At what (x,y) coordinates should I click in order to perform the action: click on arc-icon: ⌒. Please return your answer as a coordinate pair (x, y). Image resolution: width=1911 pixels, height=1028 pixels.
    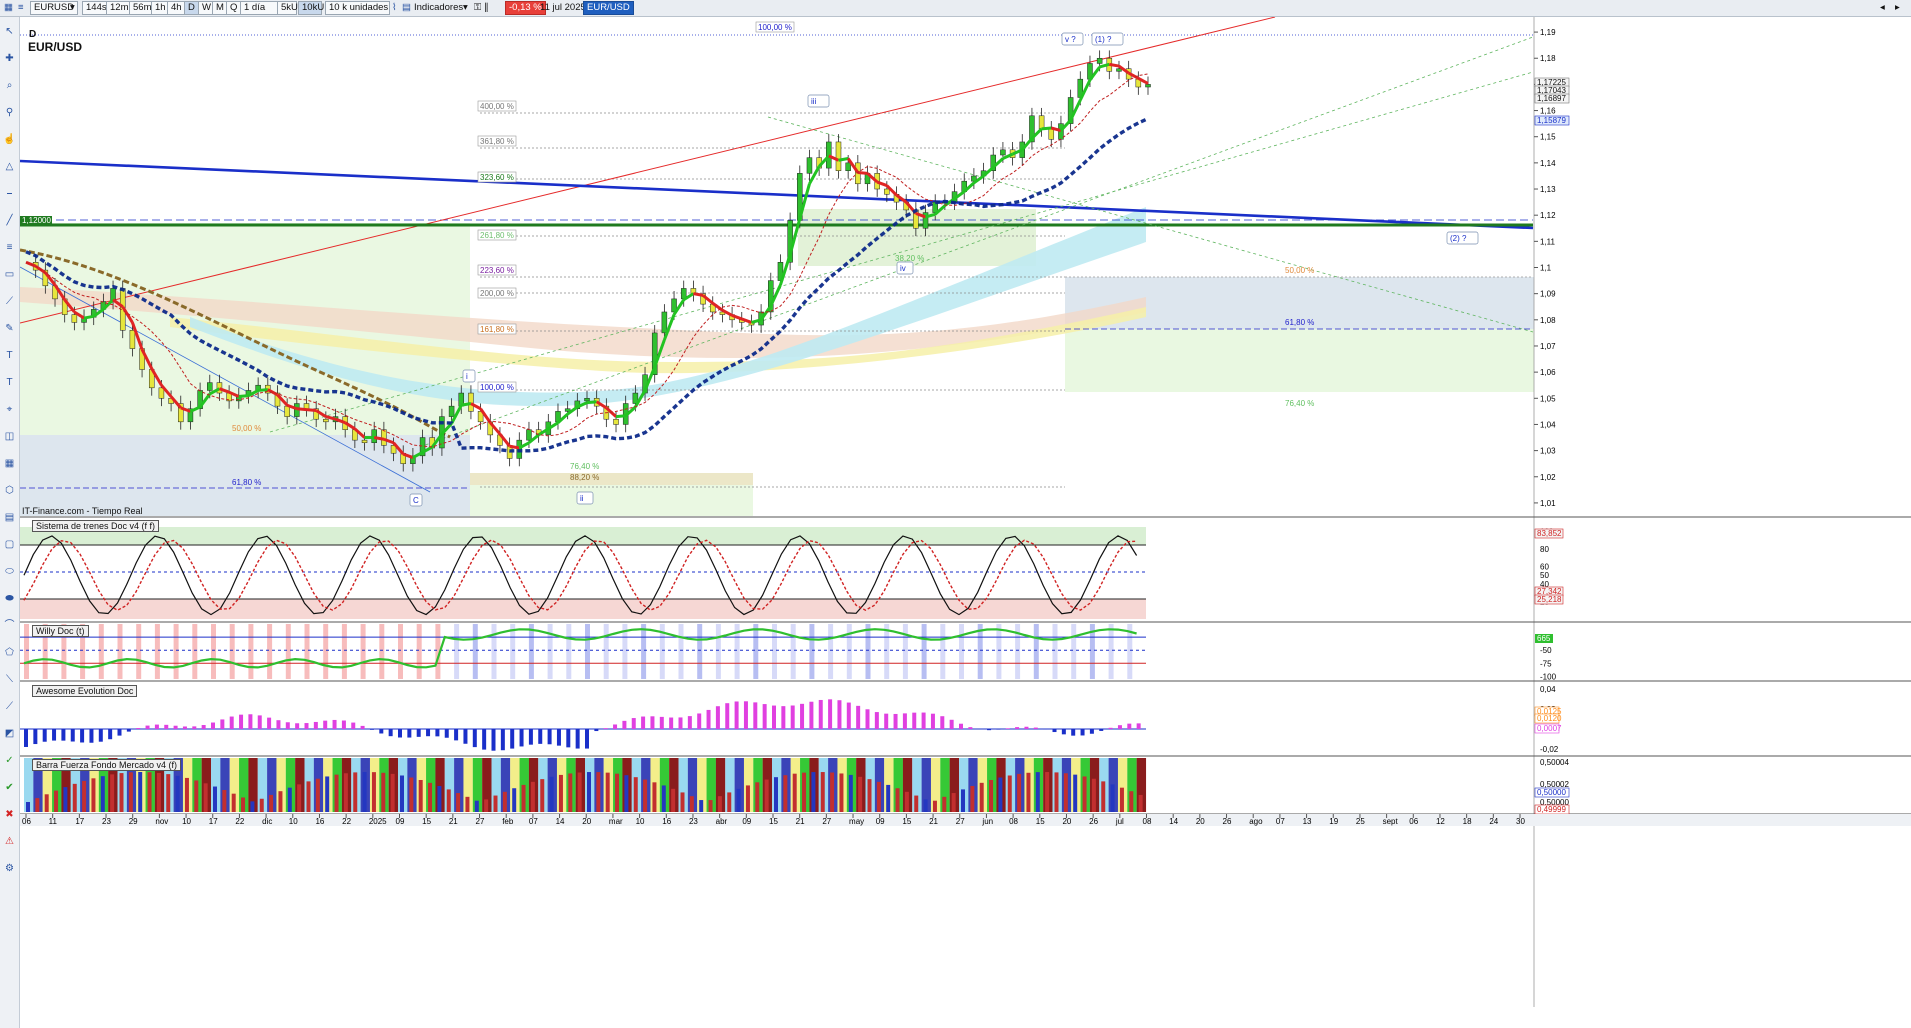
    Looking at the image, I should click on (9, 625).